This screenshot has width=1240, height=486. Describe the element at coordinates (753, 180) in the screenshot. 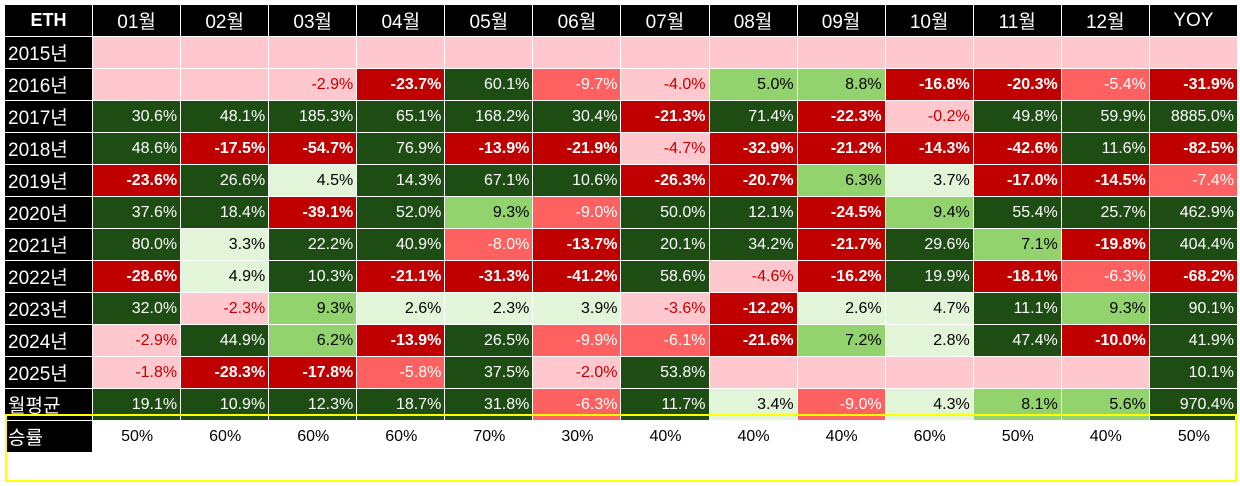

I see `data-cell: -20.7%` at that location.